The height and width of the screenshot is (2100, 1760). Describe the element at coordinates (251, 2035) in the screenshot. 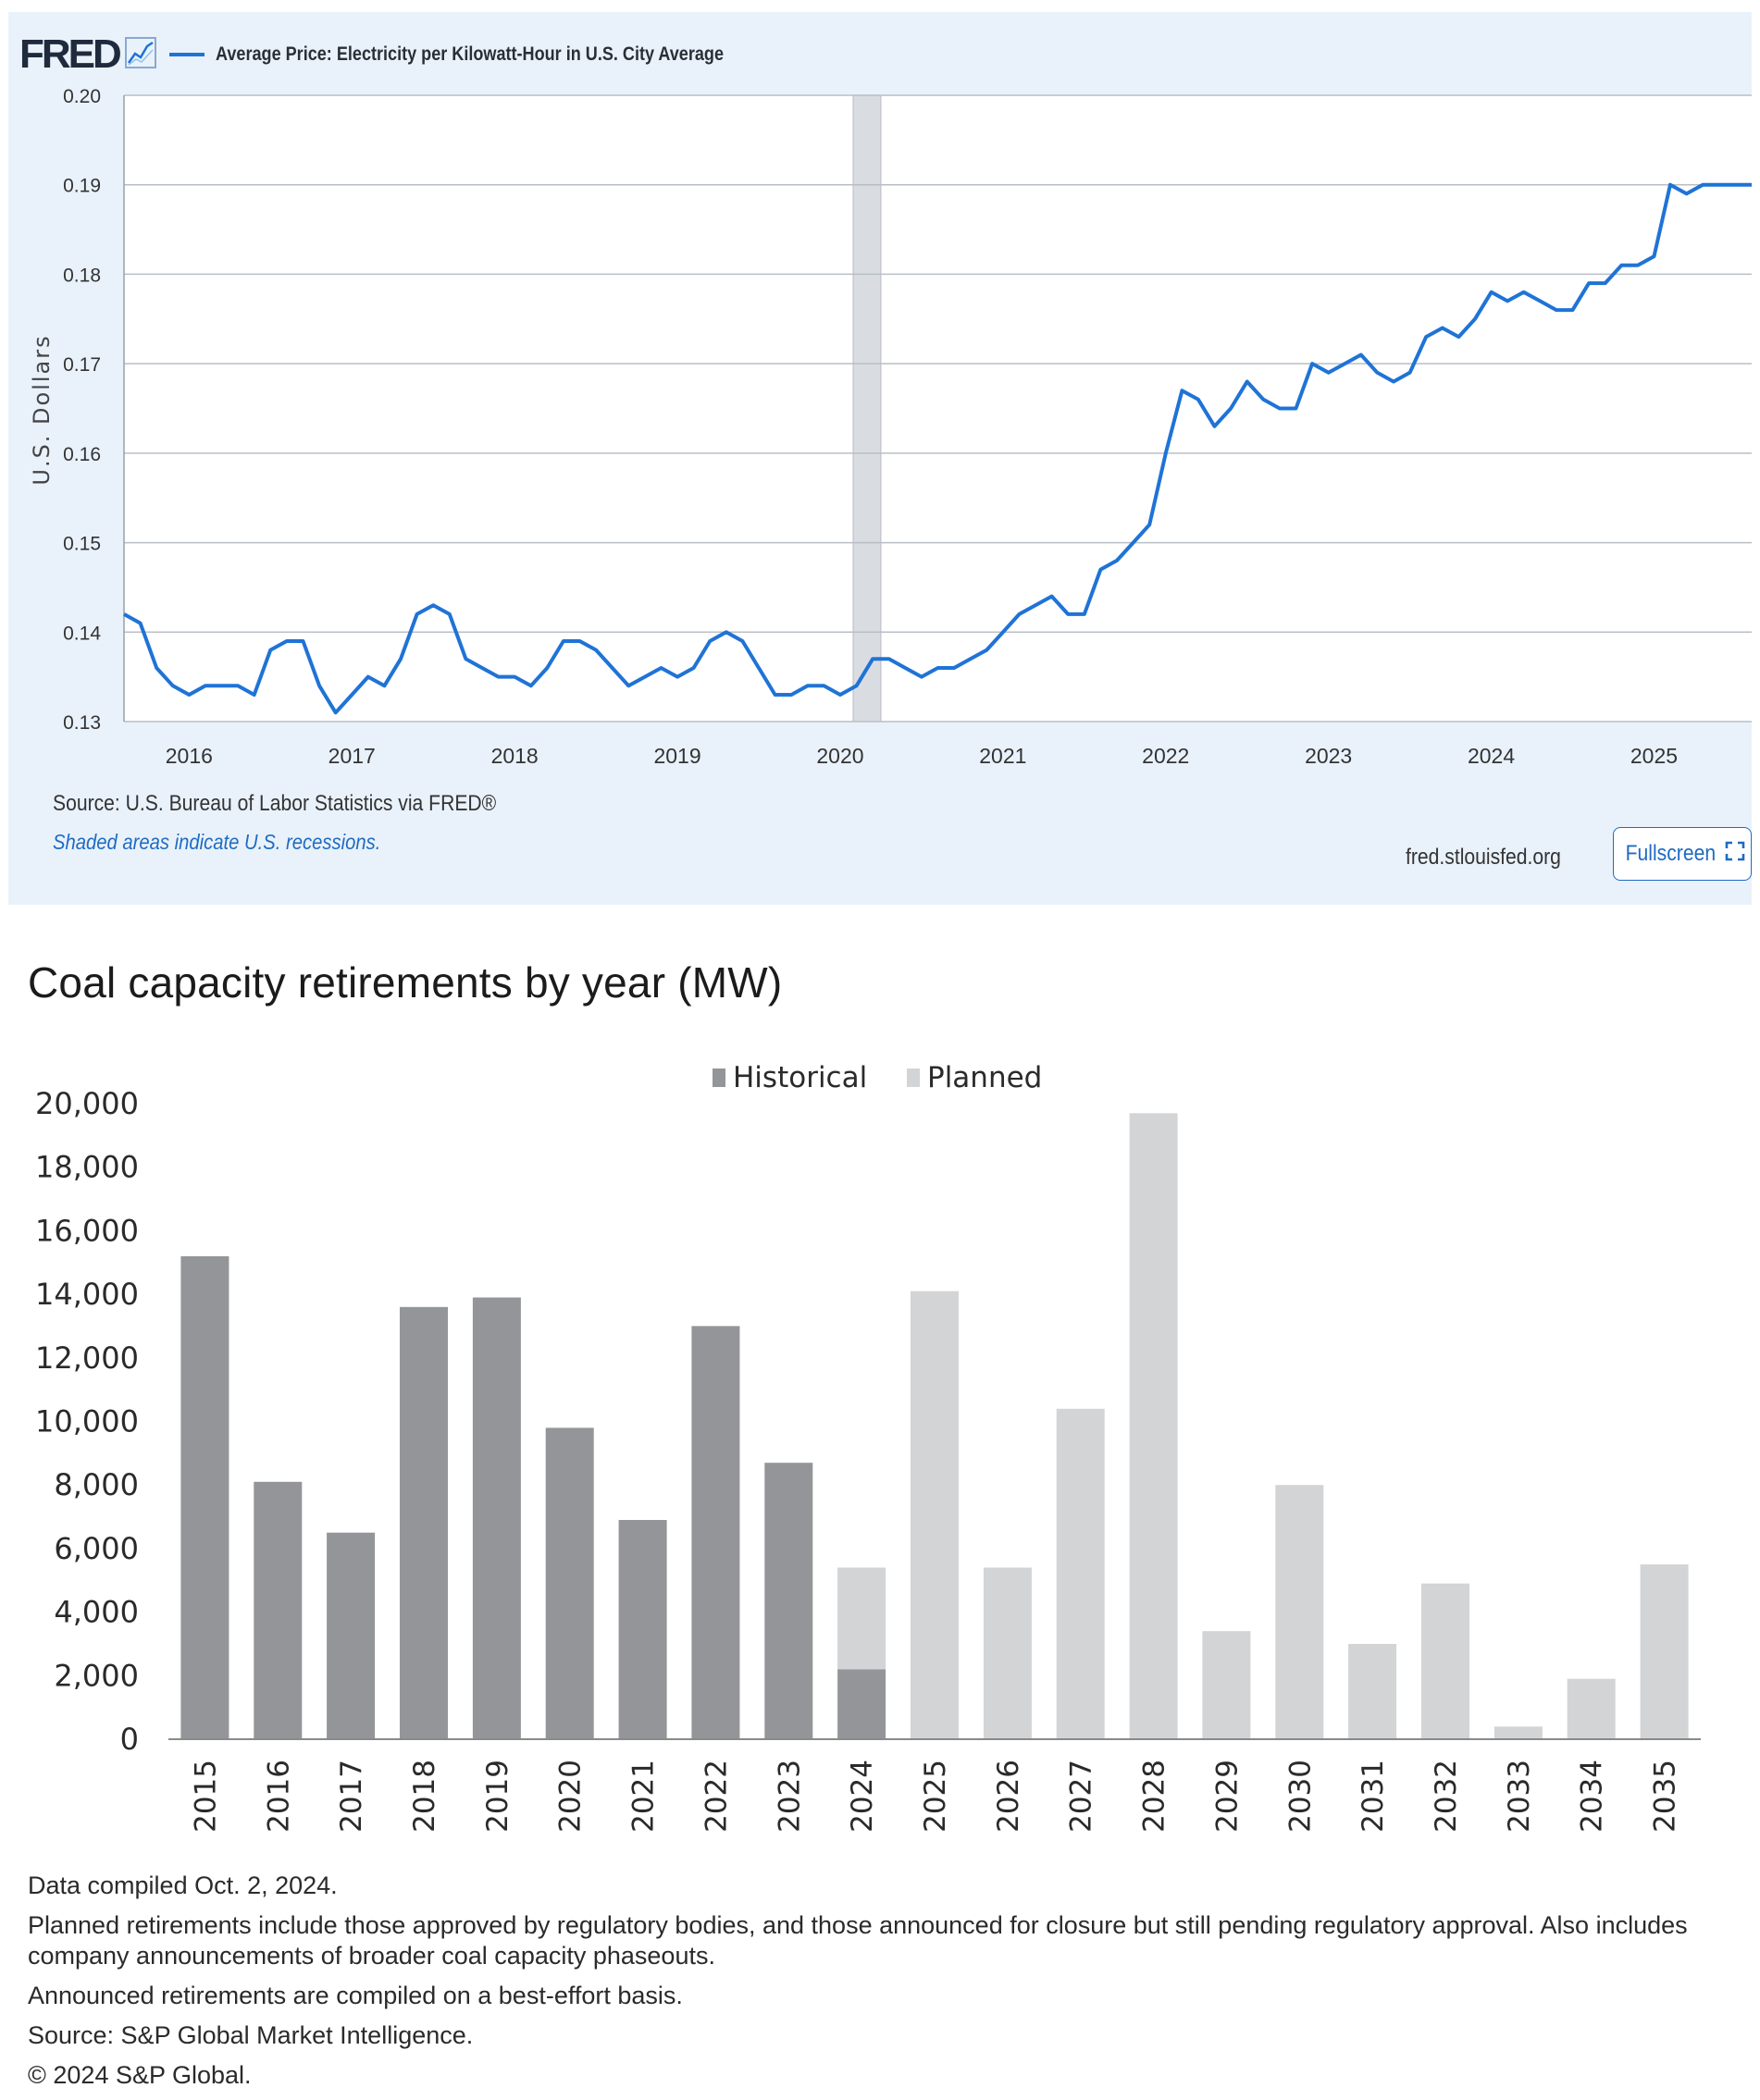

I see `coal-note-source: Source: S&P Global Market Intelligence.` at that location.